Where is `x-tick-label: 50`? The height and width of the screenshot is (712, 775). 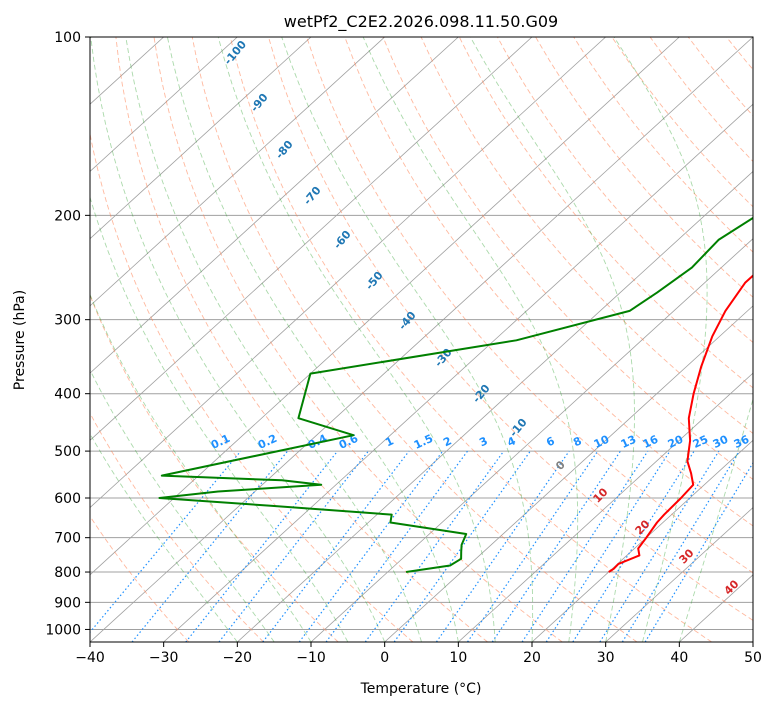
x-tick-label: 50 is located at coordinates (753, 658).